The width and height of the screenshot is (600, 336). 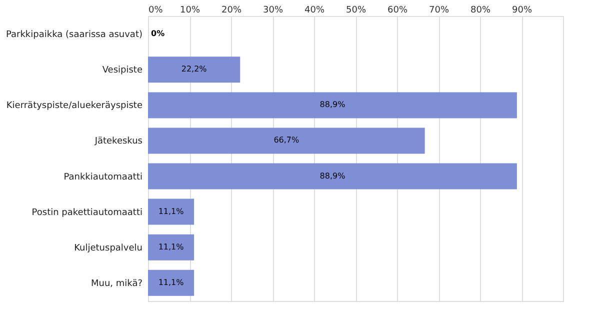 I want to click on x-tick-label: 50%, so click(x=356, y=11).